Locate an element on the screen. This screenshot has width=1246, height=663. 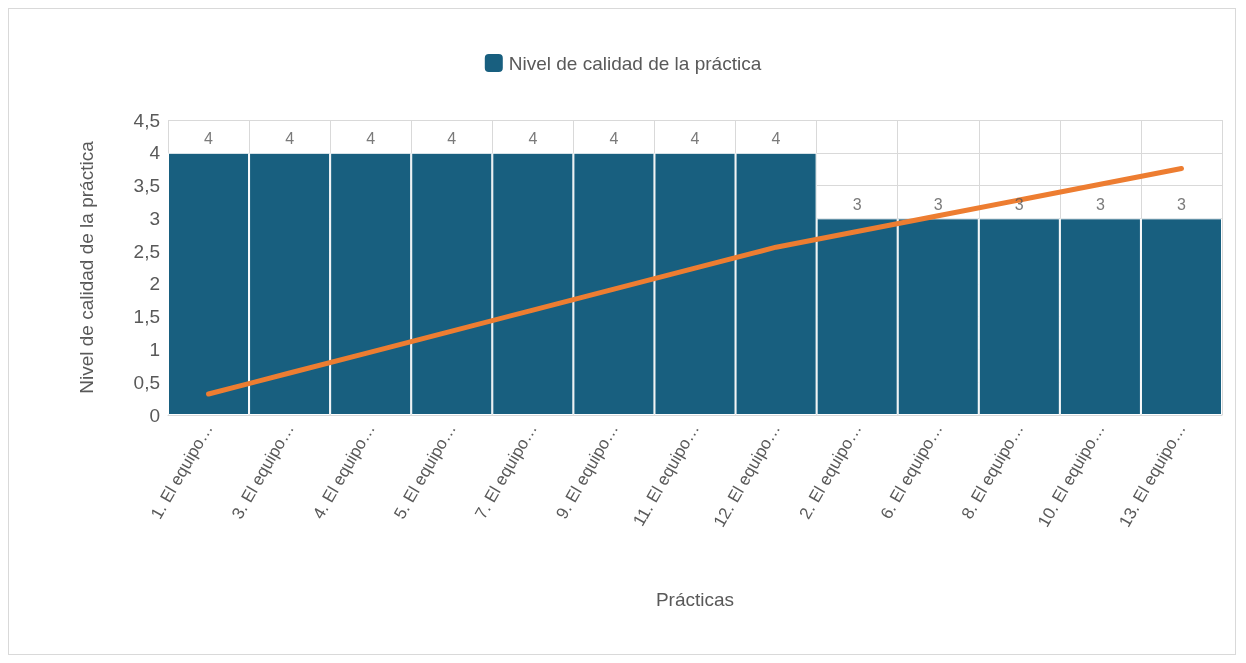
y-tick-label: 0,5 is located at coordinates (146, 382).